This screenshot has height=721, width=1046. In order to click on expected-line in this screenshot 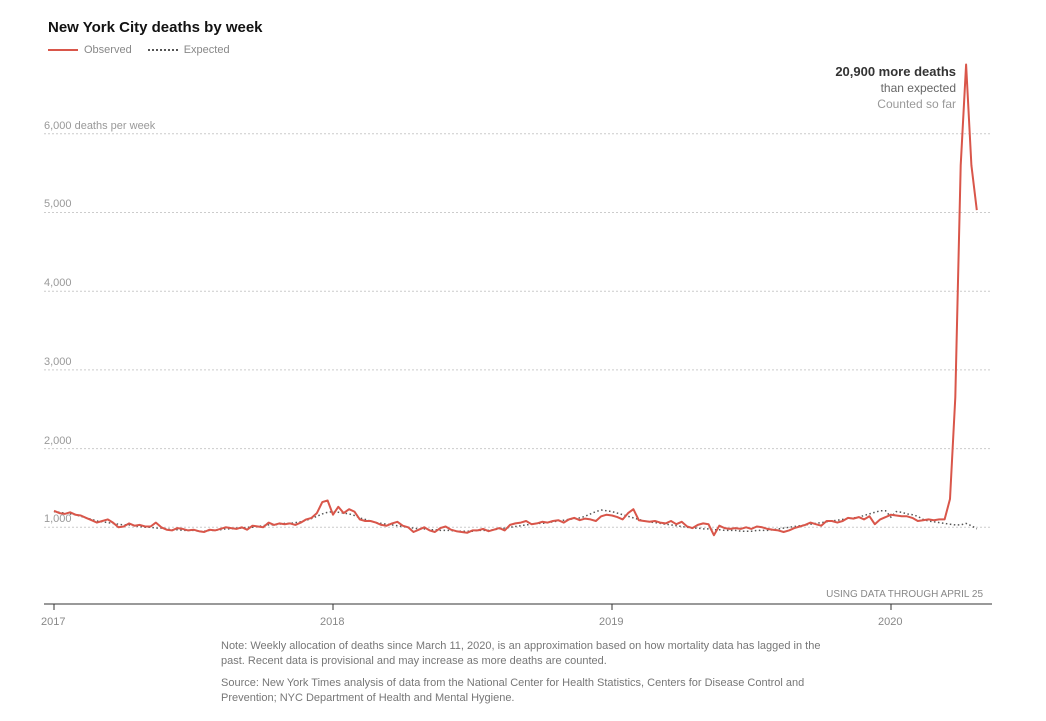, I will do `click(515, 520)`.